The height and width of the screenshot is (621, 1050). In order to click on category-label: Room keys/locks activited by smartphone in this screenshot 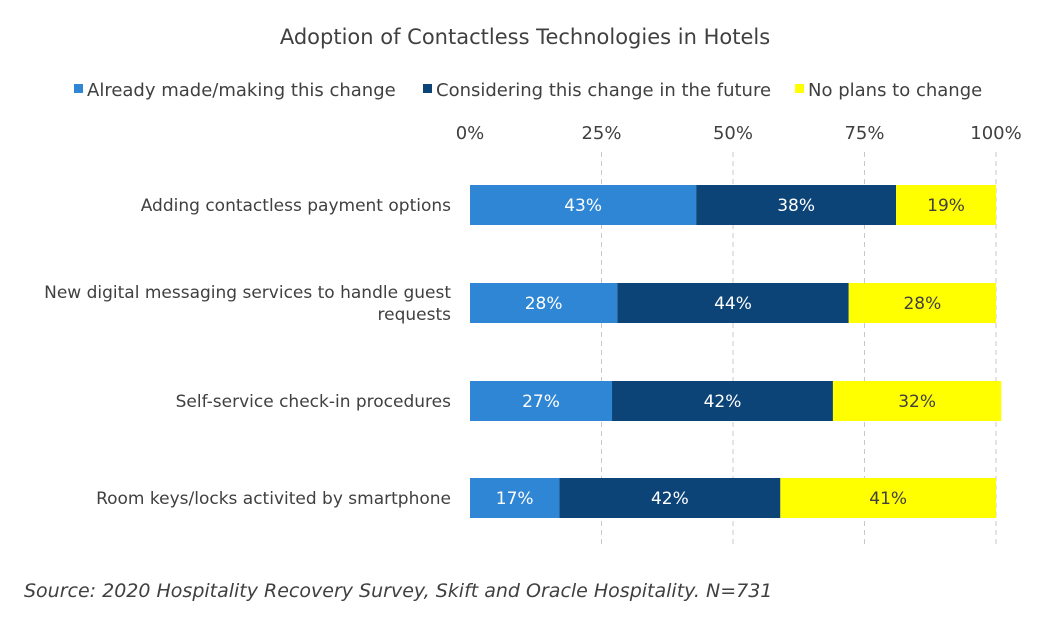, I will do `click(273, 499)`.